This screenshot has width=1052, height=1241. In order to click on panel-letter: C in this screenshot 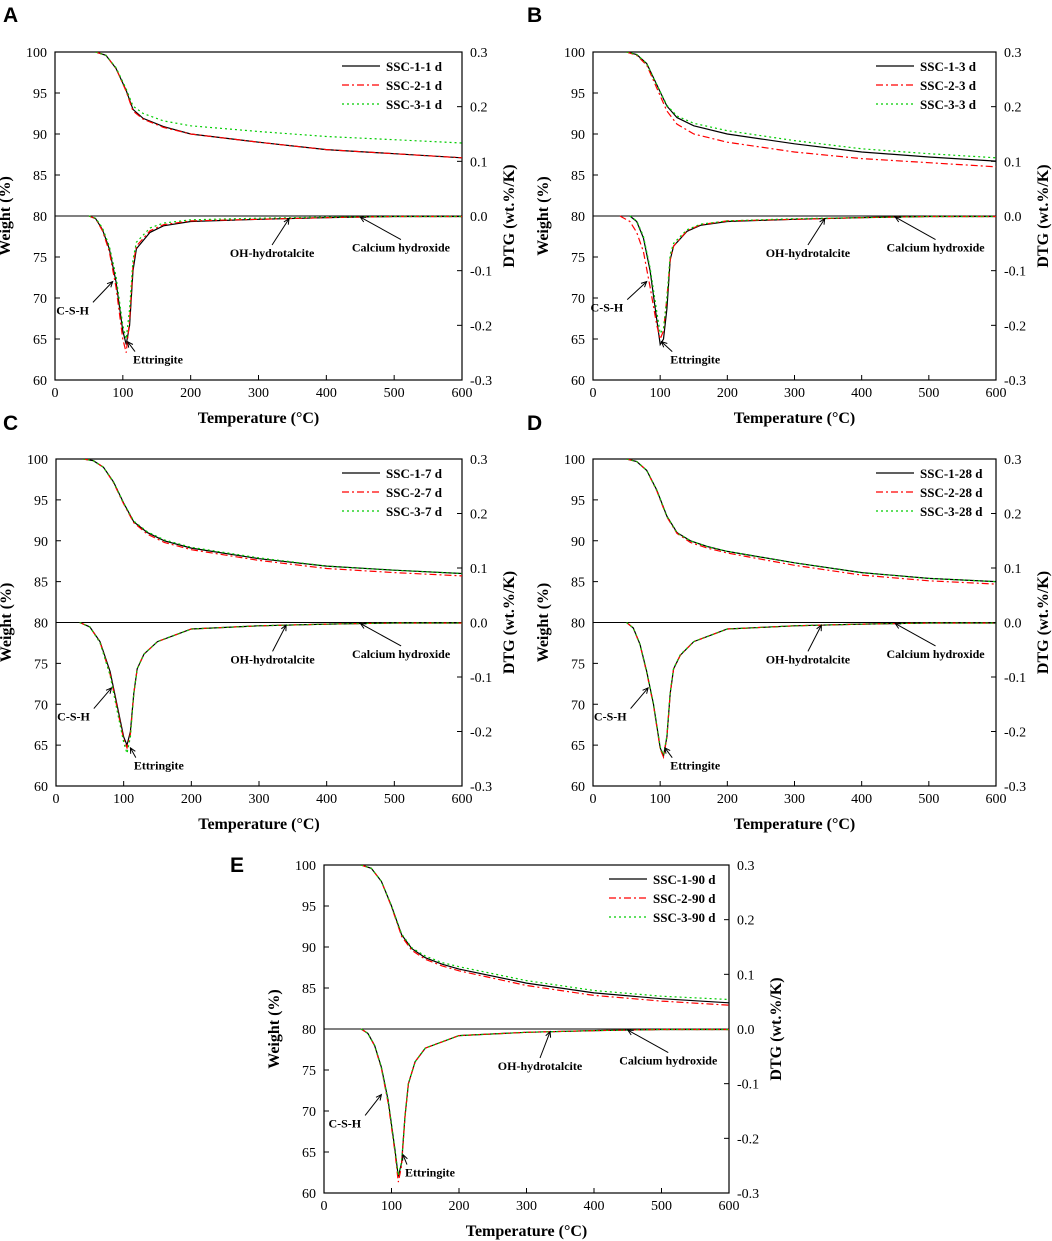, I will do `click(10, 423)`.